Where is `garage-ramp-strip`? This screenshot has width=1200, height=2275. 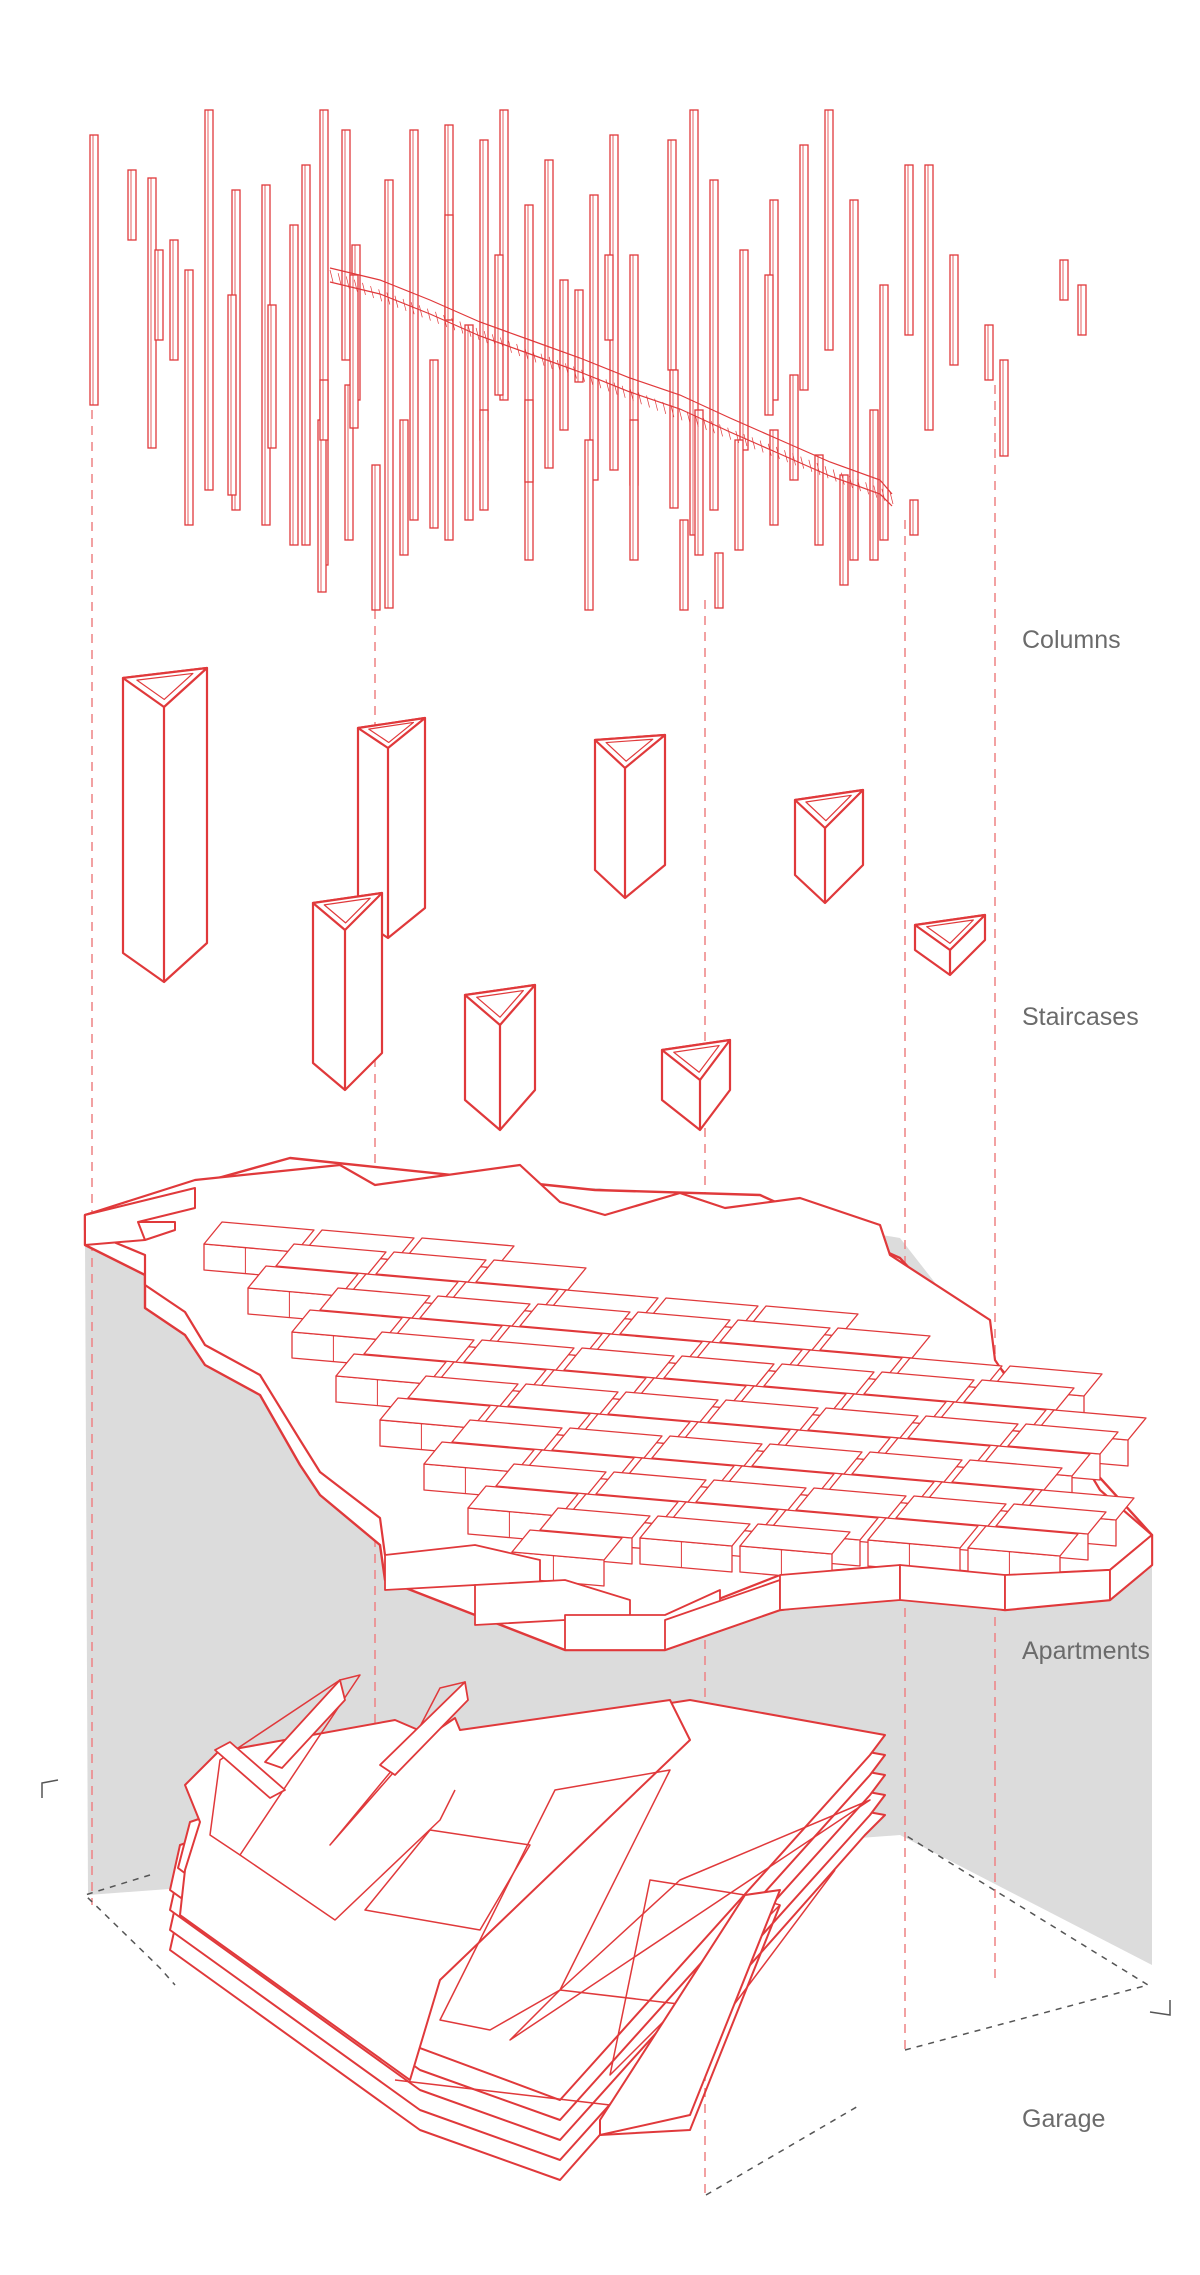 garage-ramp-strip is located at coordinates (690, 2012).